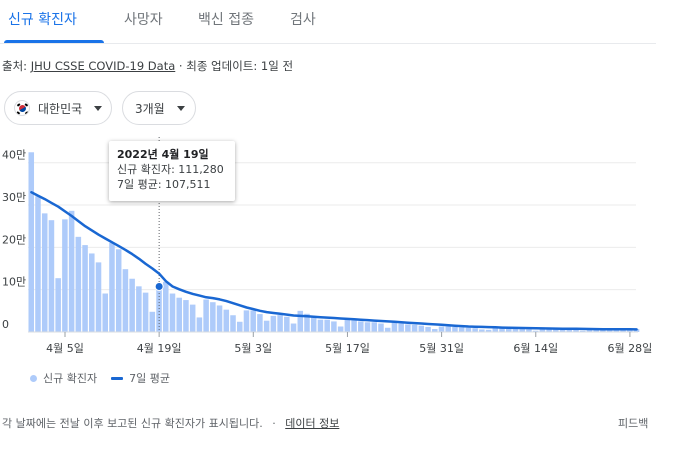 The height and width of the screenshot is (450, 695). What do you see at coordinates (164, 184) in the screenshot?
I see `tooltip-average: 7일 평균: 107,511` at bounding box center [164, 184].